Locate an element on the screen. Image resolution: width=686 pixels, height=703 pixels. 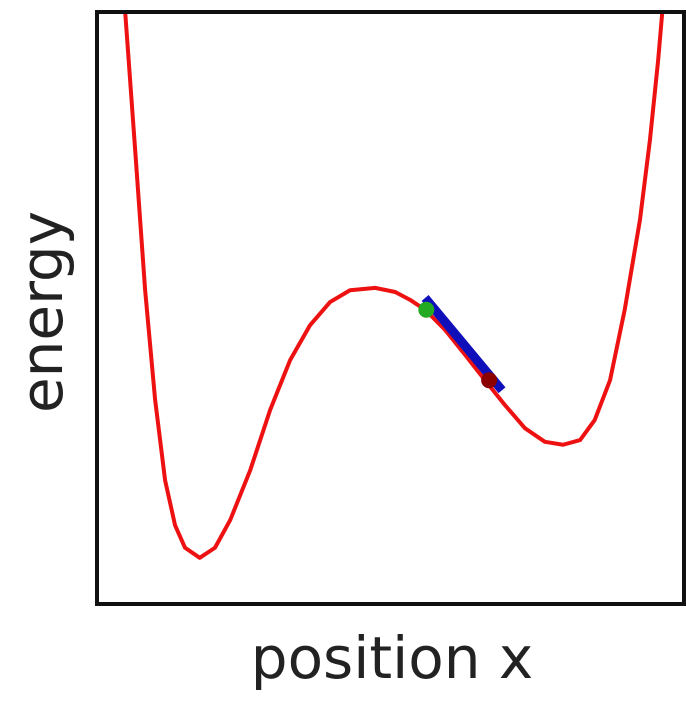
y-axis-label: energy is located at coordinates (42, 312).